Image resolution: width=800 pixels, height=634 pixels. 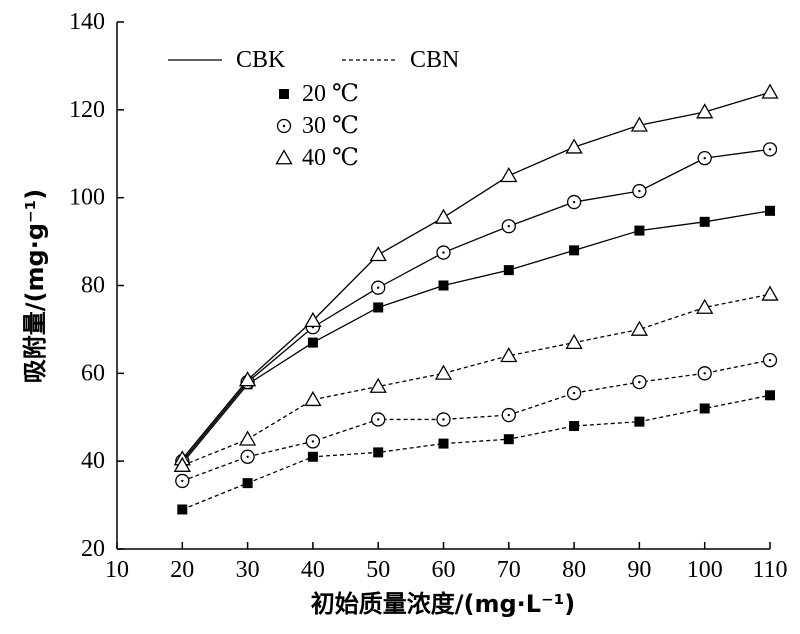 I want to click on y-tick-label: 40, so click(x=93, y=461).